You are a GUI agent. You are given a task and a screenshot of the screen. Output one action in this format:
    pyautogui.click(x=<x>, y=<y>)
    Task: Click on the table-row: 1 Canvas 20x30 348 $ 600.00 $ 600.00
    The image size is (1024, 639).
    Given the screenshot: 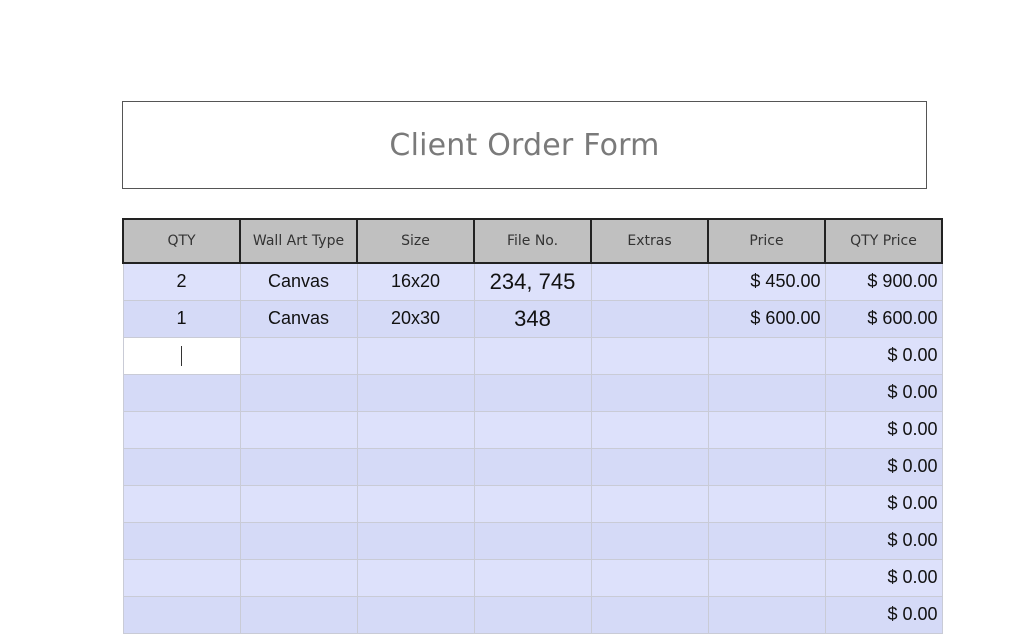 What is the action you would take?
    pyautogui.click(x=532, y=318)
    